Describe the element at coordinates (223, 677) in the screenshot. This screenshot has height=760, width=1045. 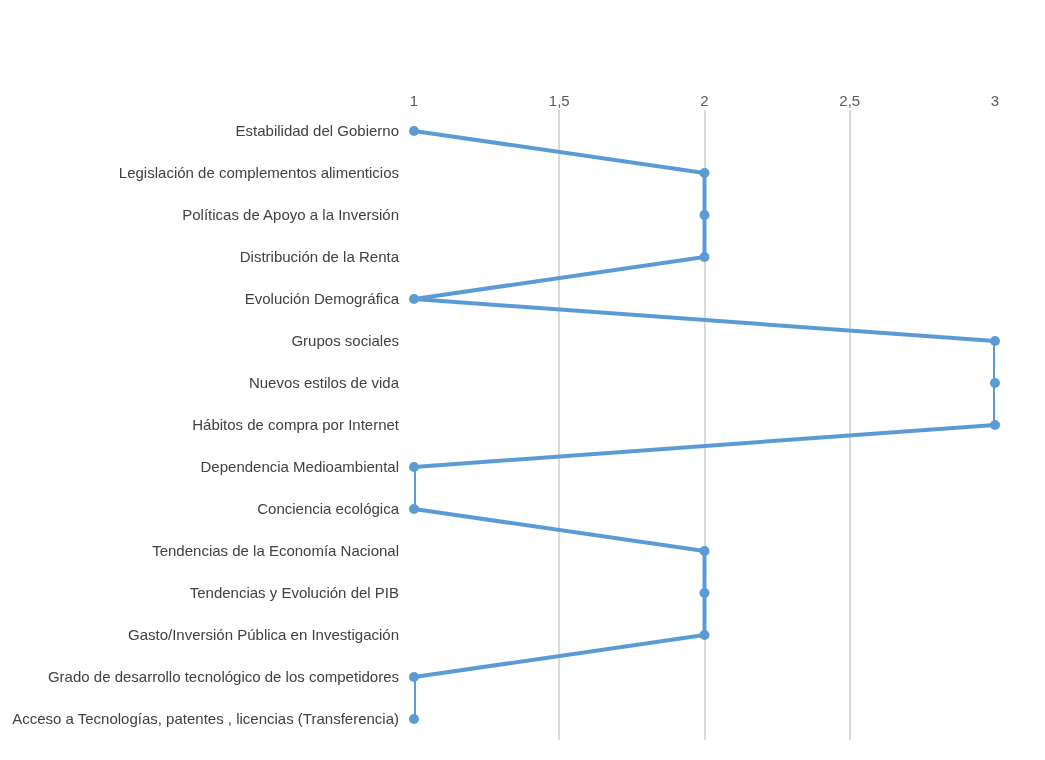
I see `y-tick-label: Grado de desarrollo tecnológico de los competidores` at that location.